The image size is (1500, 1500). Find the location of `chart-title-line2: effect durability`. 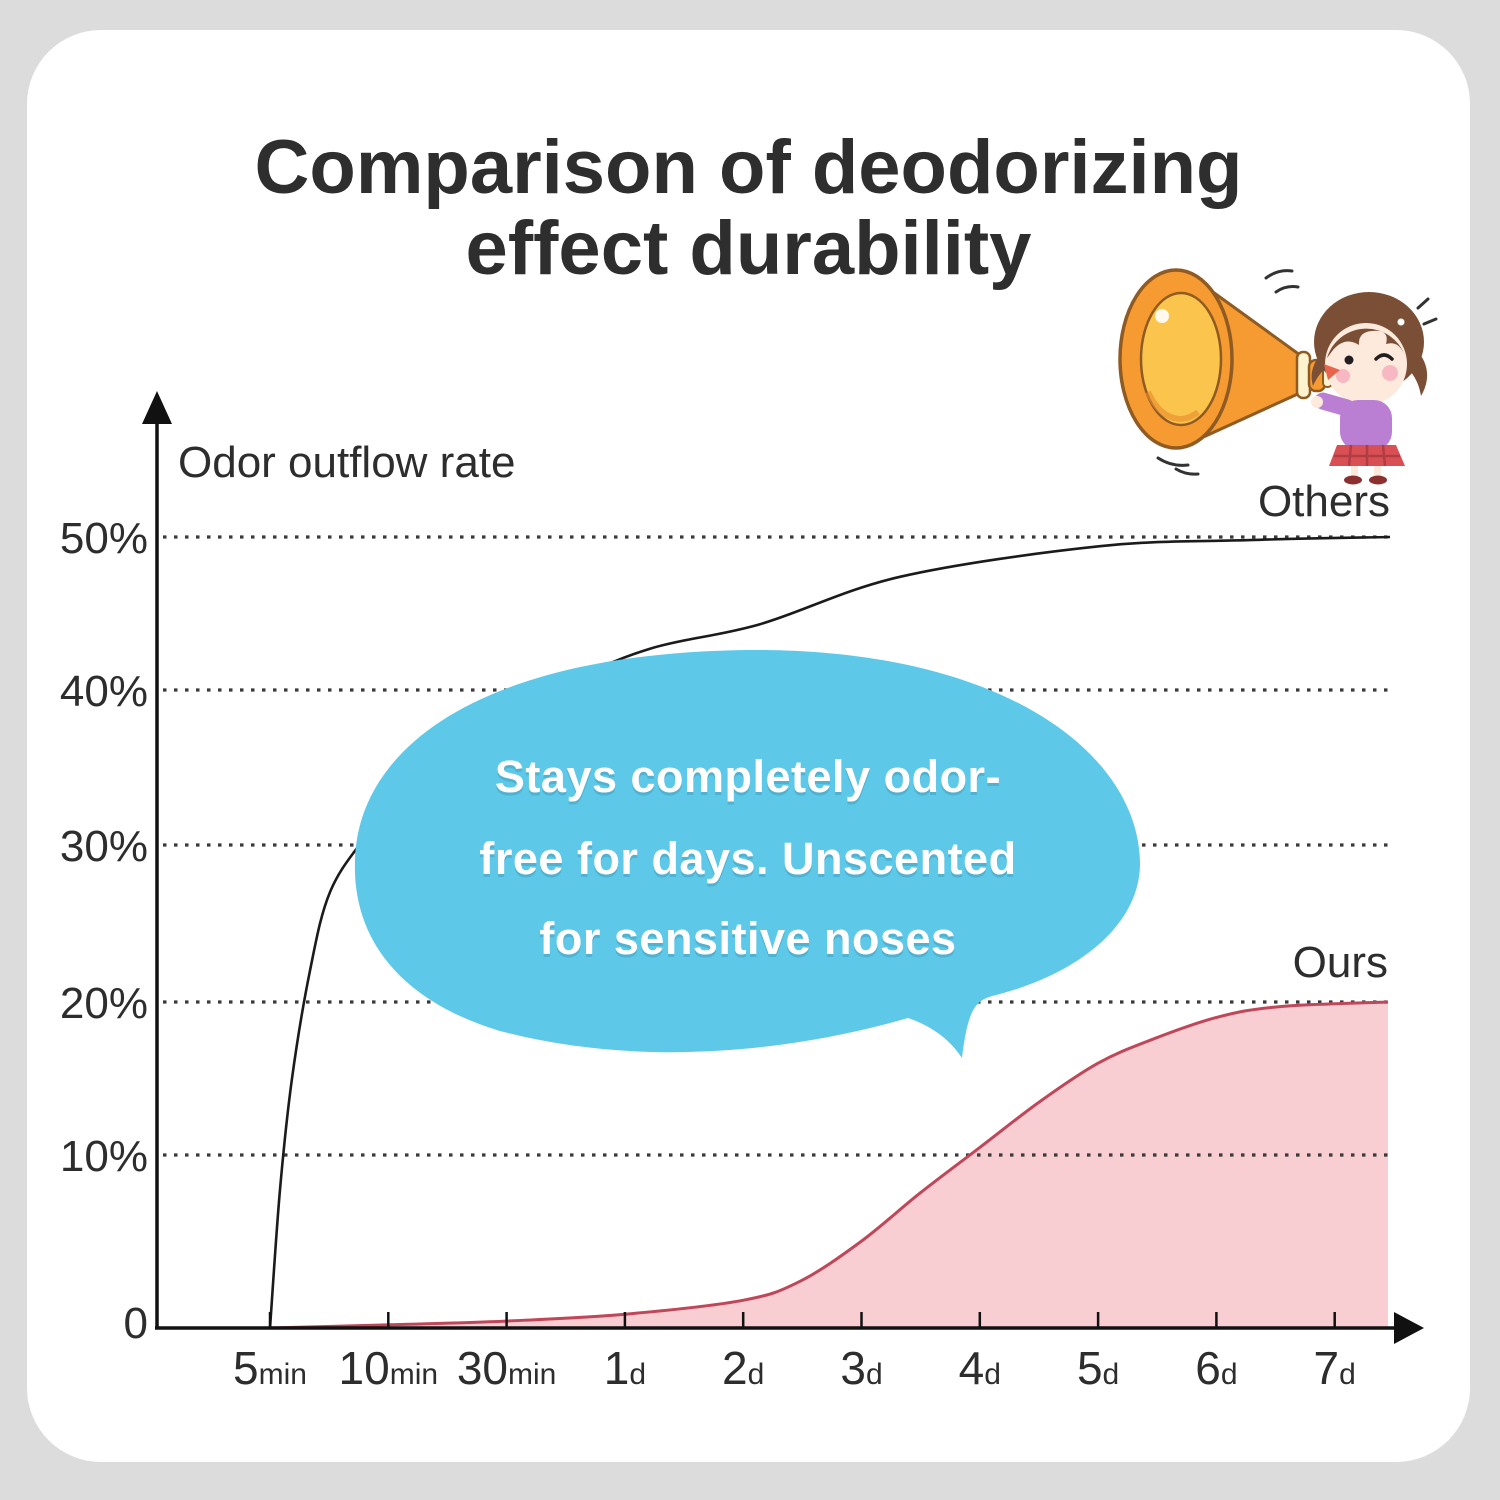

chart-title-line2: effect durability is located at coordinates (748, 248).